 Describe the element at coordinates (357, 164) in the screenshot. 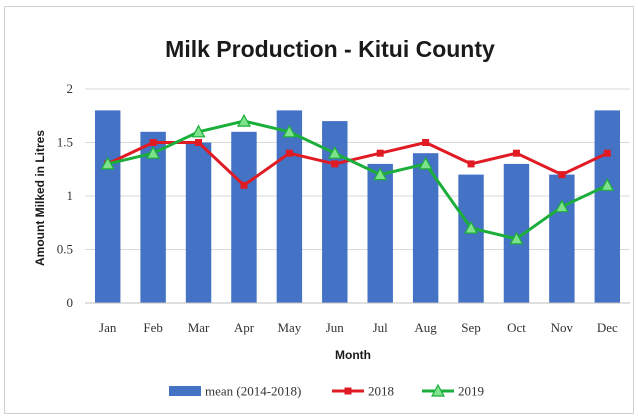

I see `series-line` at that location.